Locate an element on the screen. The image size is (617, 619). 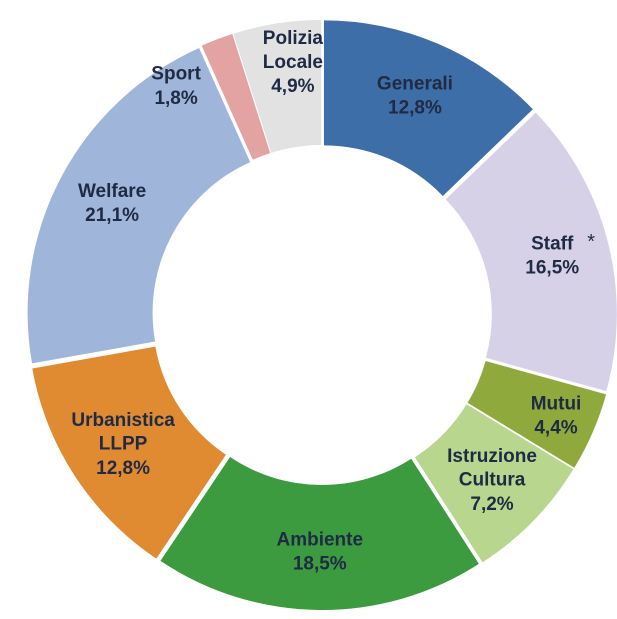
value-label: 4,4% is located at coordinates (555, 427).